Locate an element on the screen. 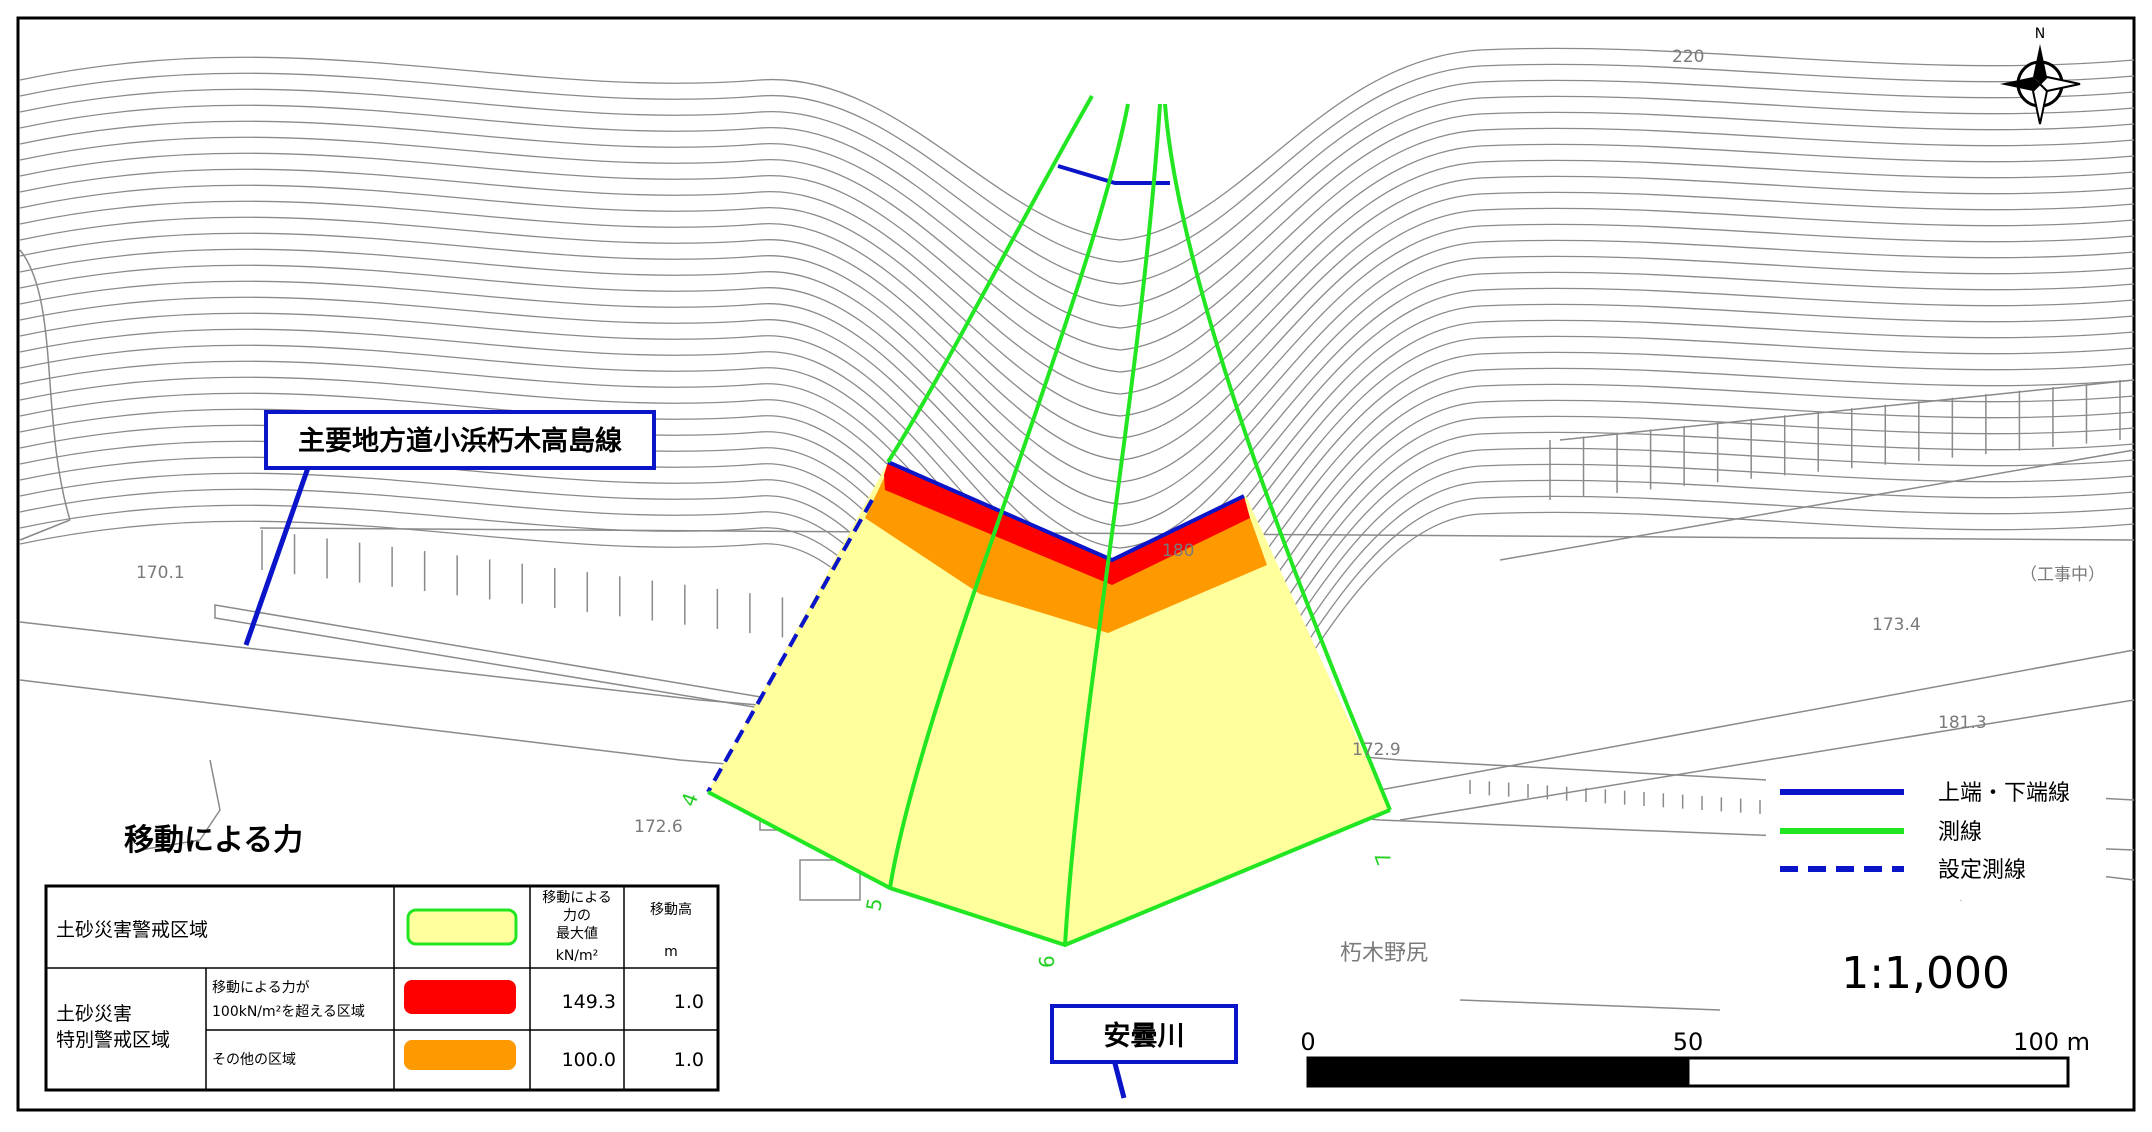 The width and height of the screenshot is (2152, 1132). upper-edge-line is located at coordinates (1066, 511).